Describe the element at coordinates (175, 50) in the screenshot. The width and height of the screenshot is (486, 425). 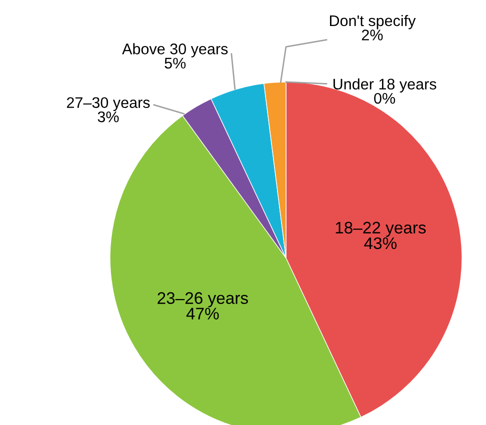
I see `slice-label: Above 30 years` at that location.